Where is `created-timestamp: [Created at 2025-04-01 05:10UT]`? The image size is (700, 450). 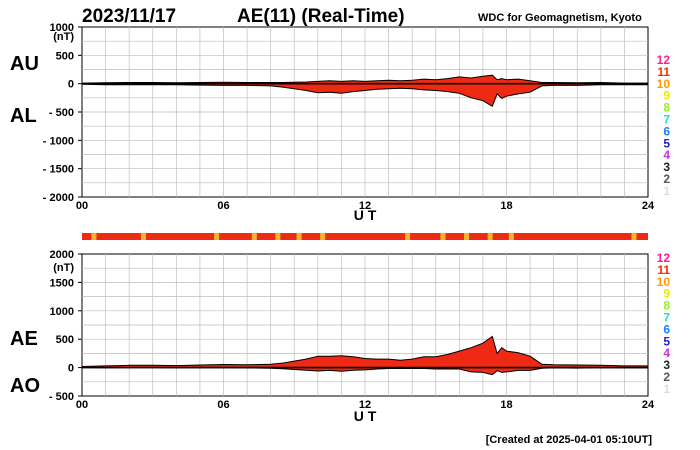
created-timestamp: [Created at 2025-04-01 05:10UT] is located at coordinates (569, 440).